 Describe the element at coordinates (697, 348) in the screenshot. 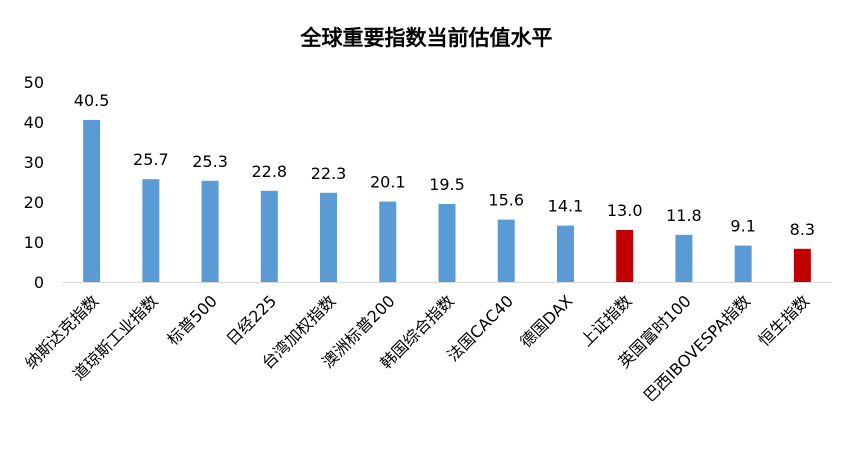

I see `x-tick-label: 巴西IBOVESPA指数` at that location.